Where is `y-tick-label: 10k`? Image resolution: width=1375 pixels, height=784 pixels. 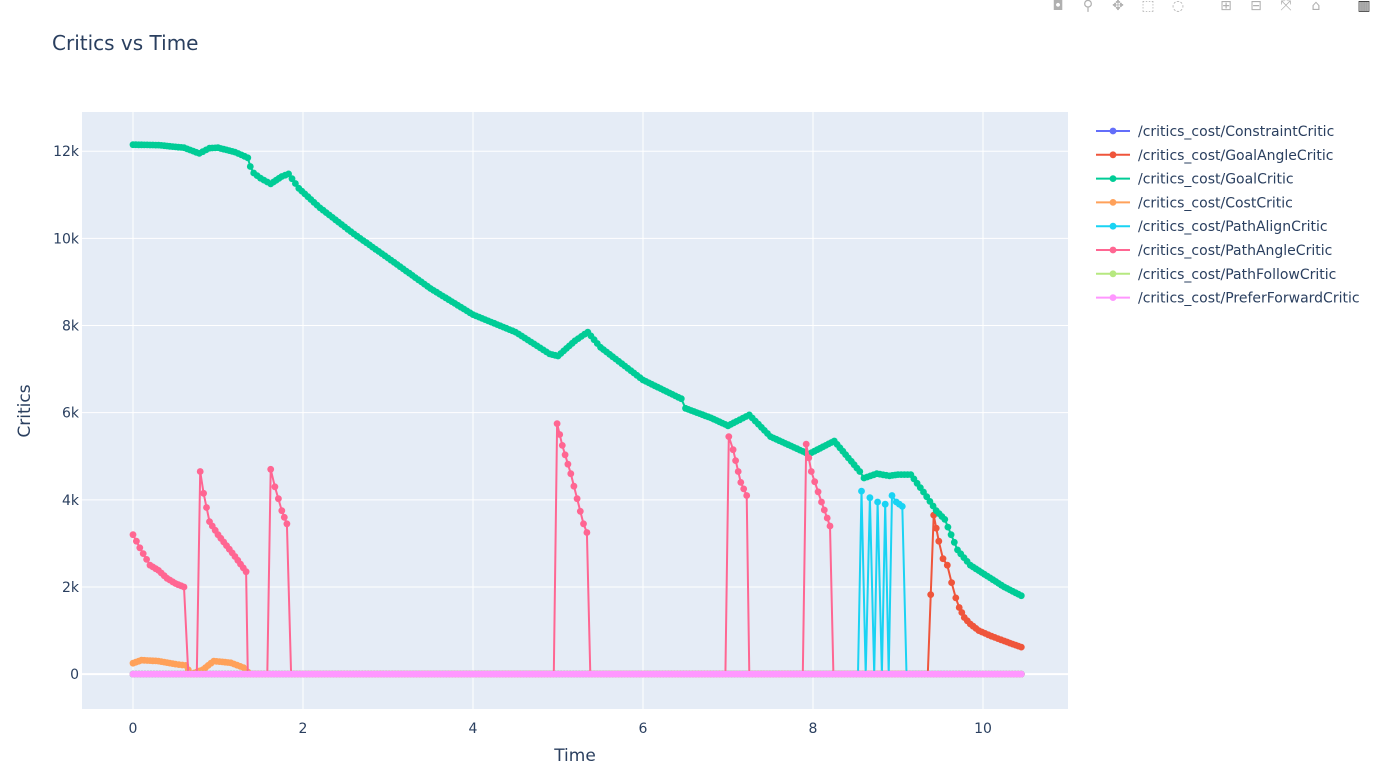
y-tick-label: 10k is located at coordinates (66, 239).